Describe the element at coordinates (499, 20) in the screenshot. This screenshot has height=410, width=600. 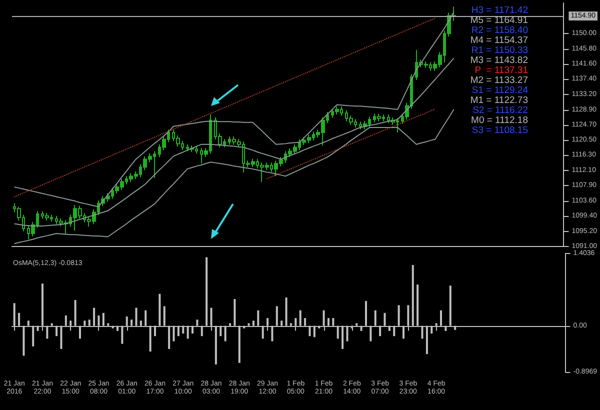
I see `annotation: M5 = 1164.91` at that location.